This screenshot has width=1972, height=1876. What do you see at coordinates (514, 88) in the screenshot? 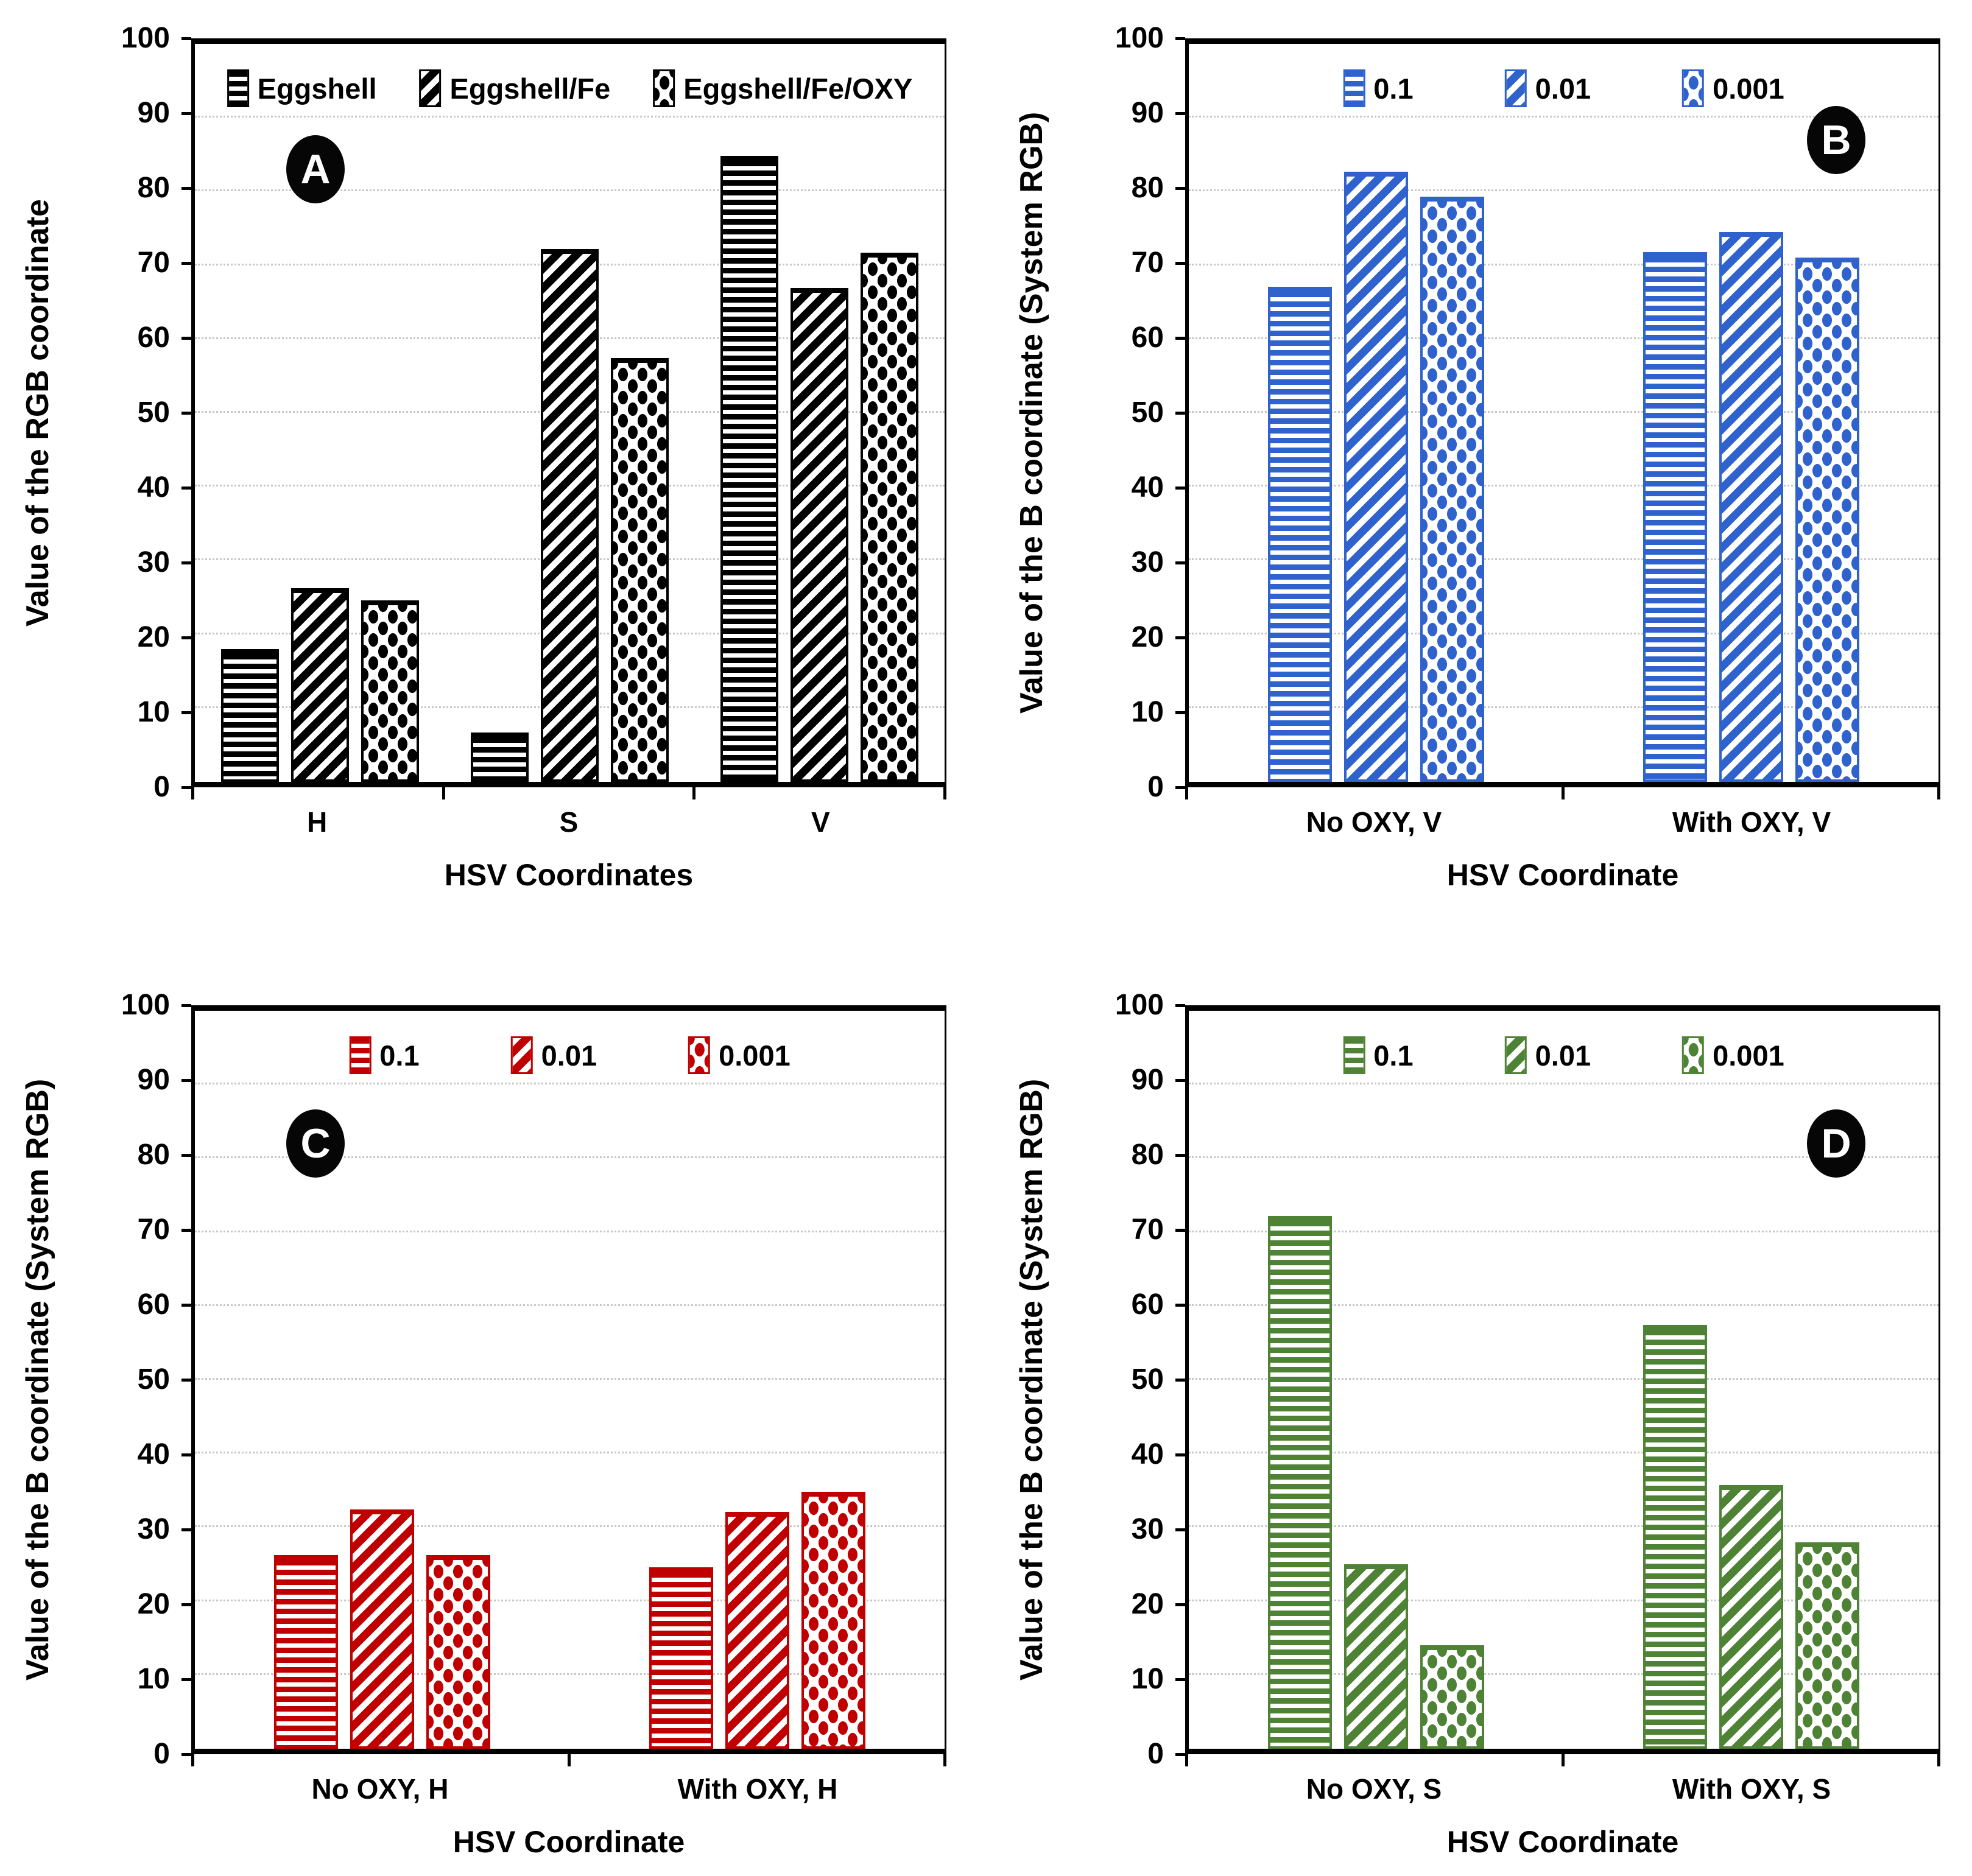
I see `legend-item: Eggshell/Fe` at bounding box center [514, 88].